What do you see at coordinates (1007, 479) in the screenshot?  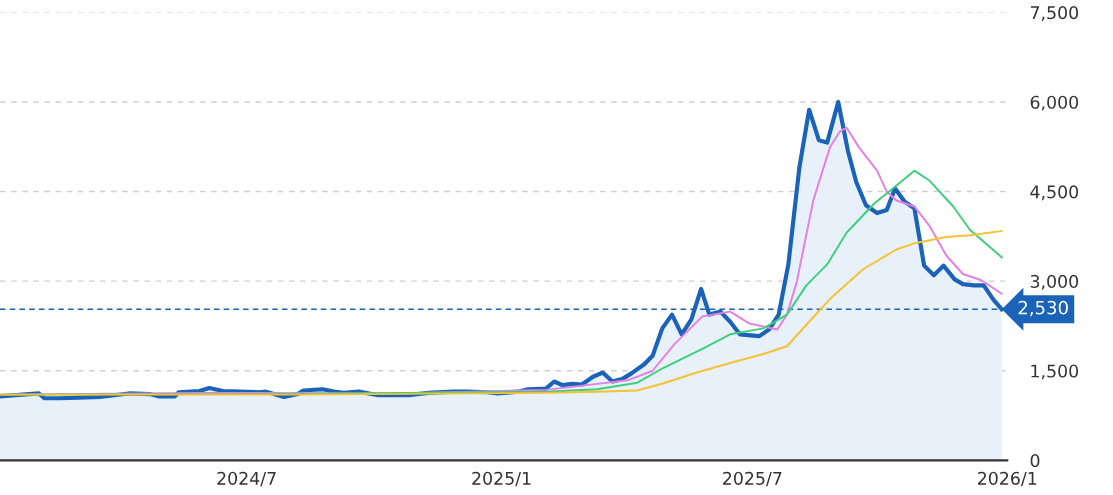 I see `x-tick-label: 2026/1` at bounding box center [1007, 479].